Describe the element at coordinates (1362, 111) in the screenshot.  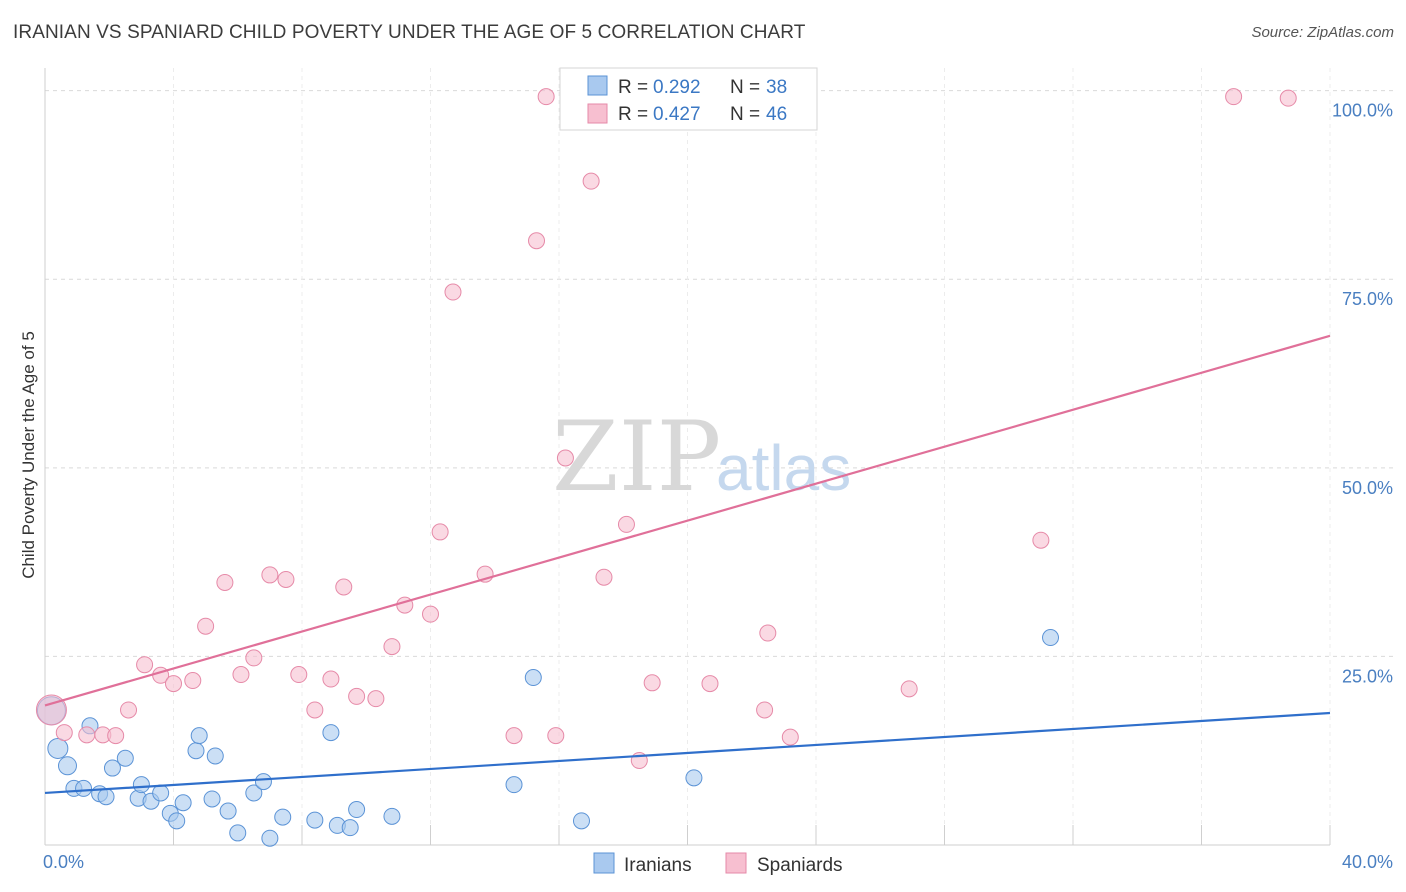
I see `y-tick-label-100: 100.0%` at that location.